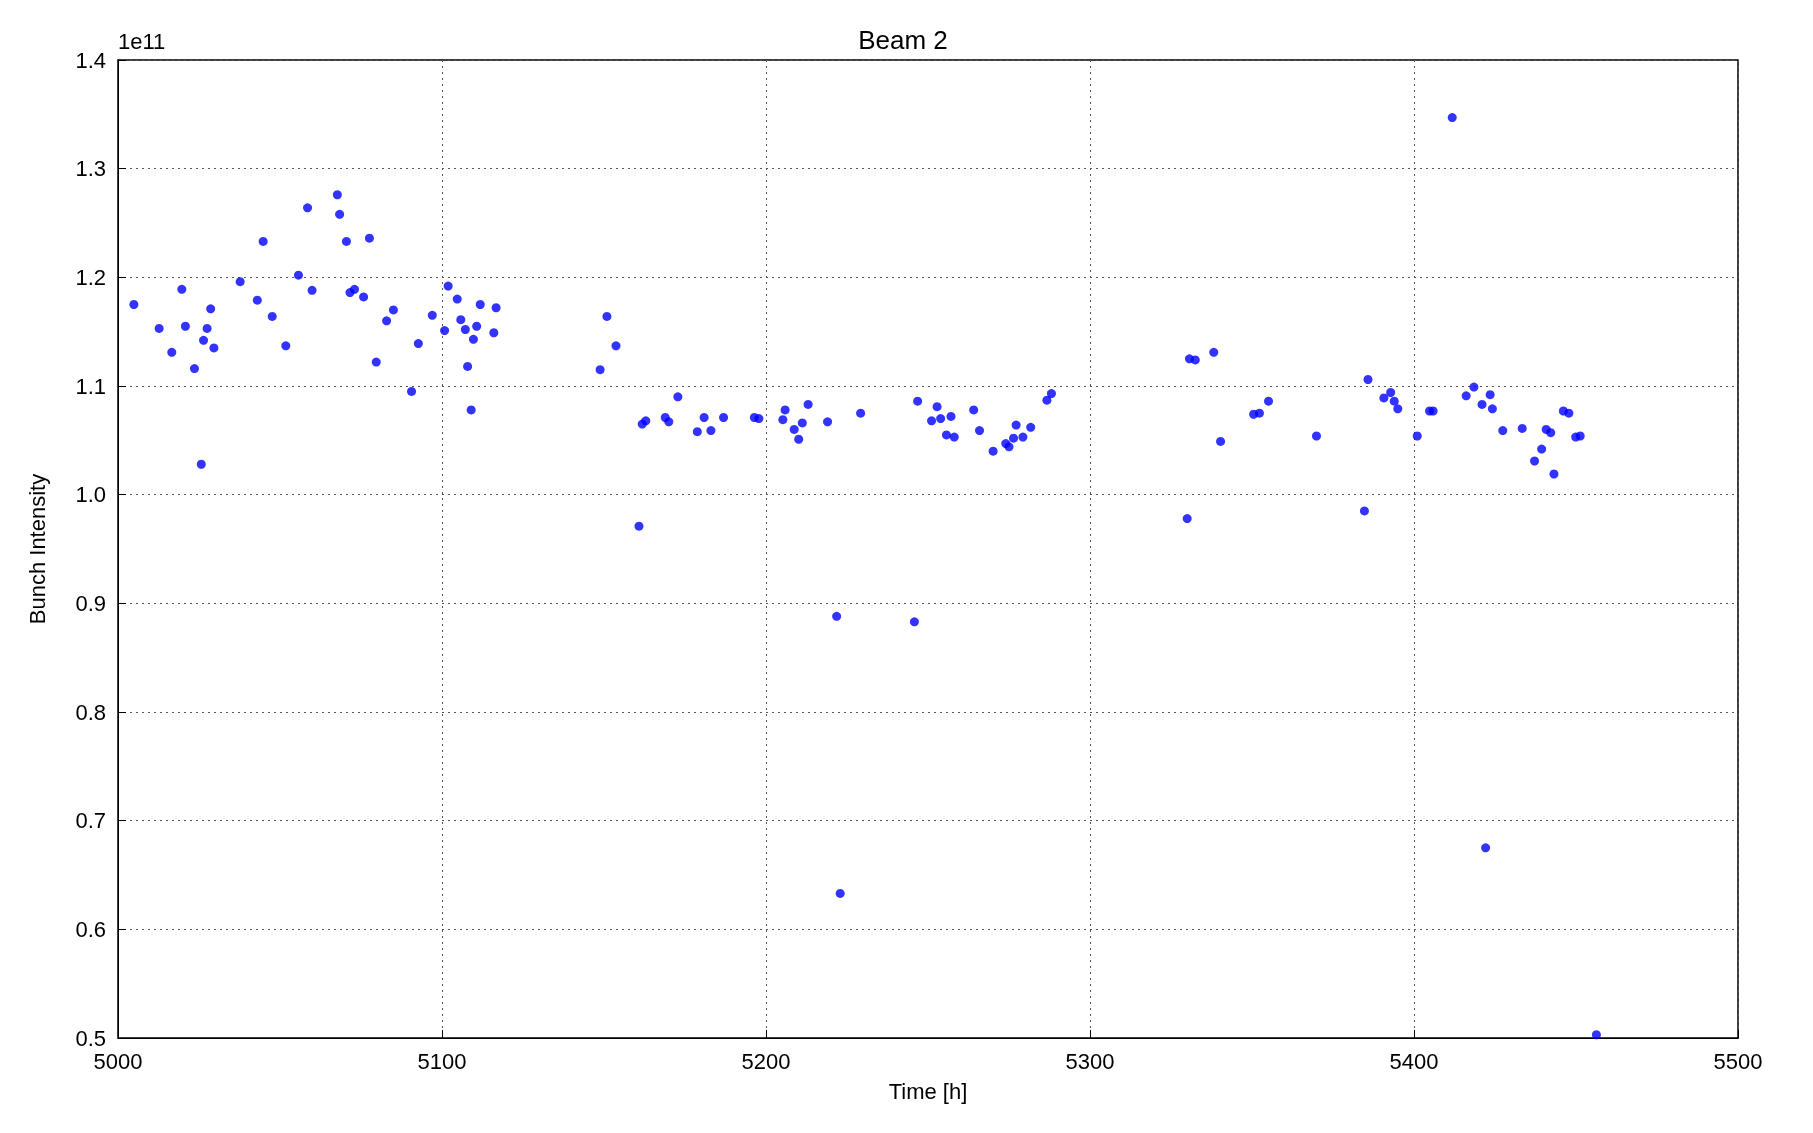  I want to click on y-tick-label: 1.2, so click(90, 277).